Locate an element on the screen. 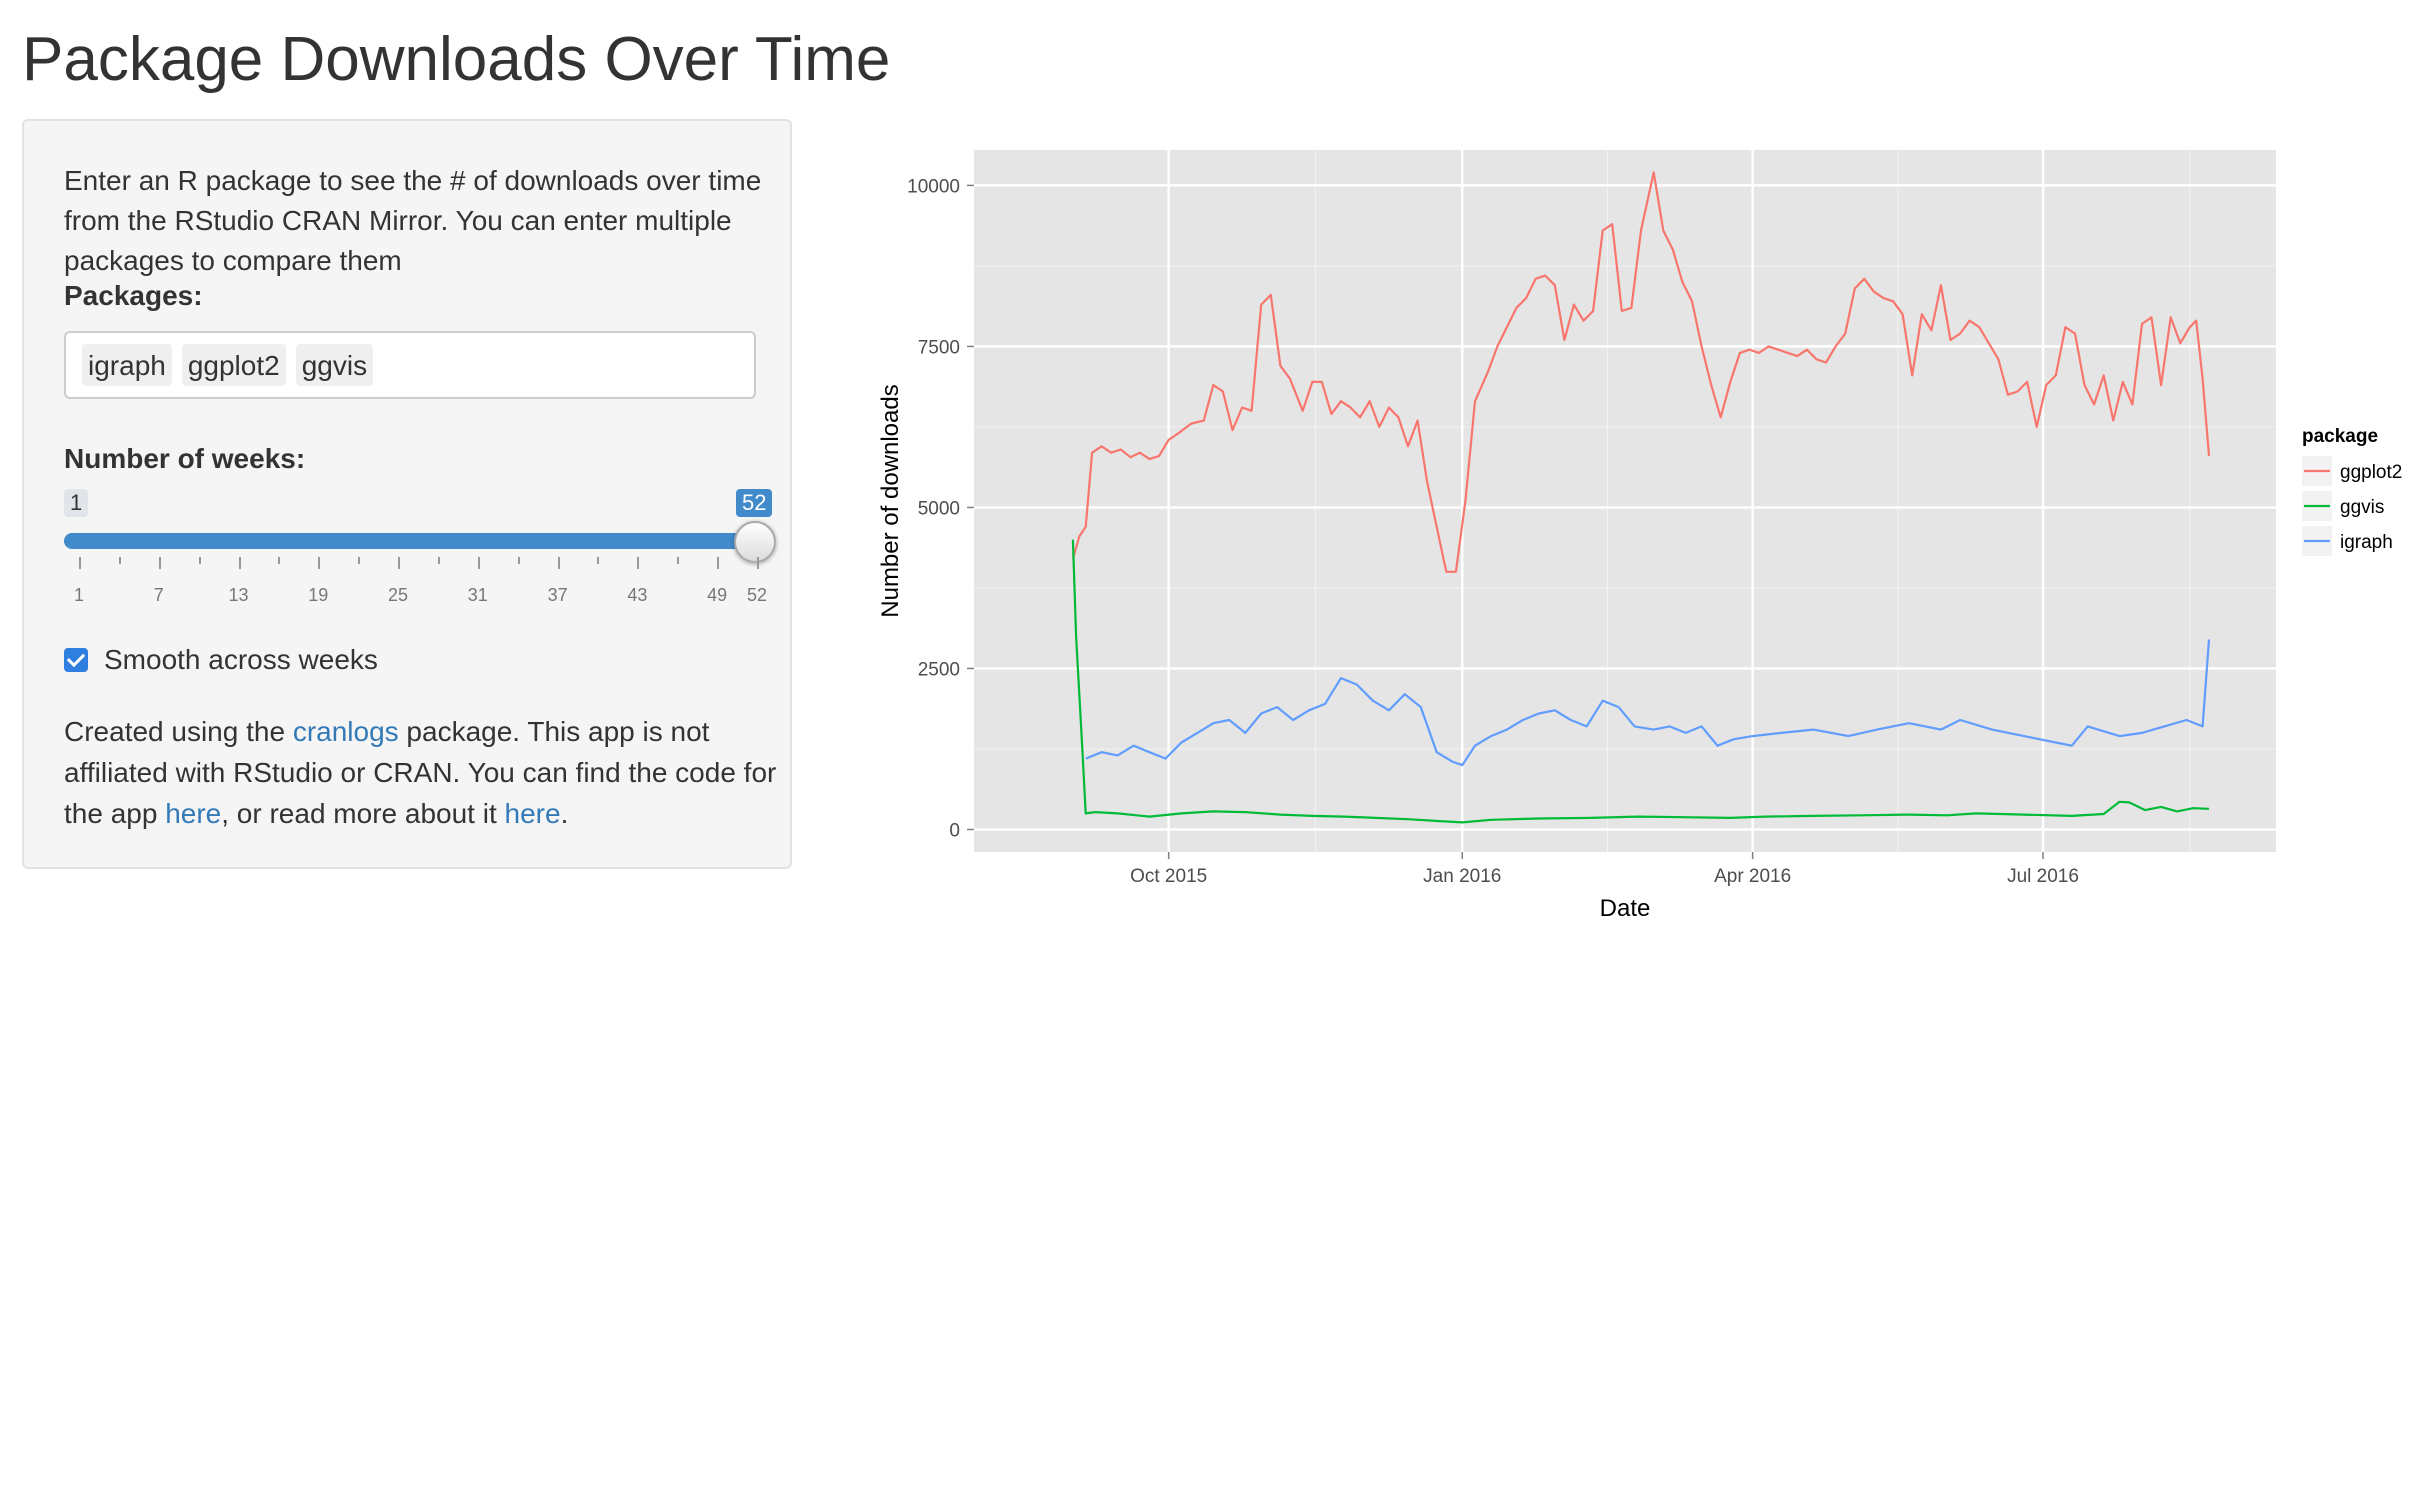 The height and width of the screenshot is (1486, 2430). slider-track is located at coordinates (409, 541).